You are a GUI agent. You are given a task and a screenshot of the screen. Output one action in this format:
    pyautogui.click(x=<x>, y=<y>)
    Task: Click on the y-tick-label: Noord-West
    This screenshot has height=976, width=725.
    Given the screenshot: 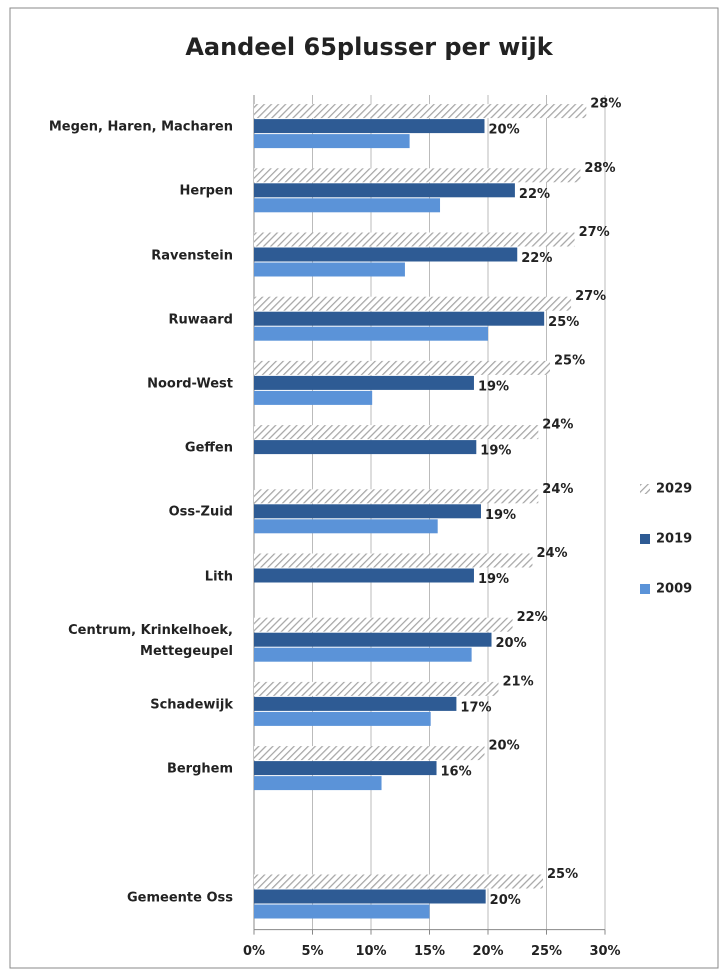 What is the action you would take?
    pyautogui.click(x=190, y=384)
    